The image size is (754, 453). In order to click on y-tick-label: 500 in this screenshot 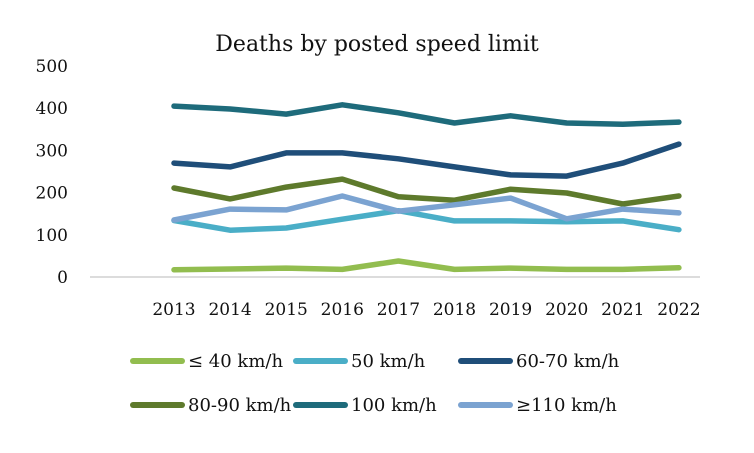, I will do `click(52, 67)`.